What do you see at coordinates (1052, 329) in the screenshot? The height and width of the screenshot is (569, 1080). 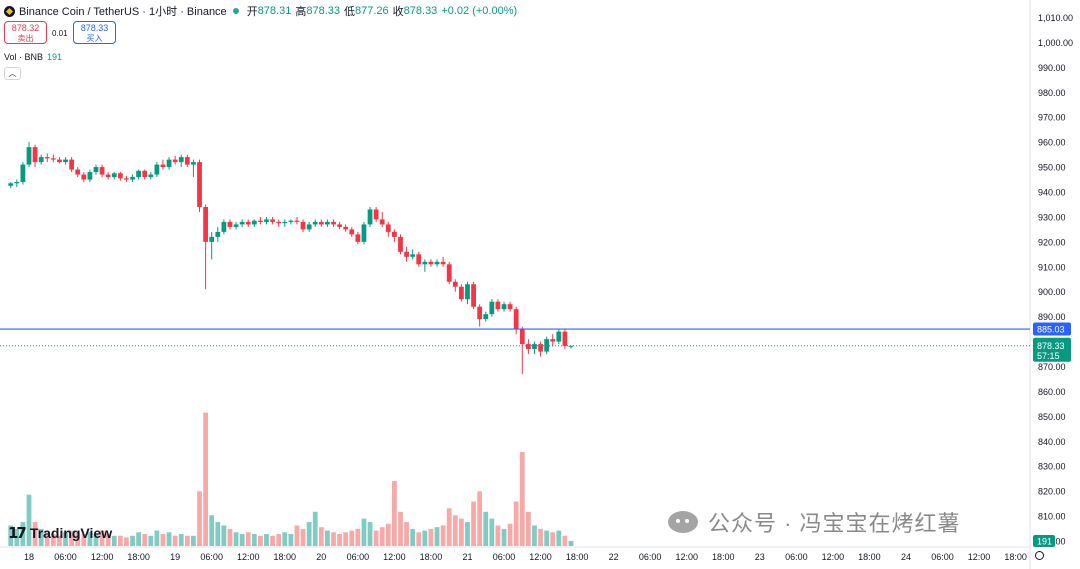 I see `horizontal-line-label-bg` at bounding box center [1052, 329].